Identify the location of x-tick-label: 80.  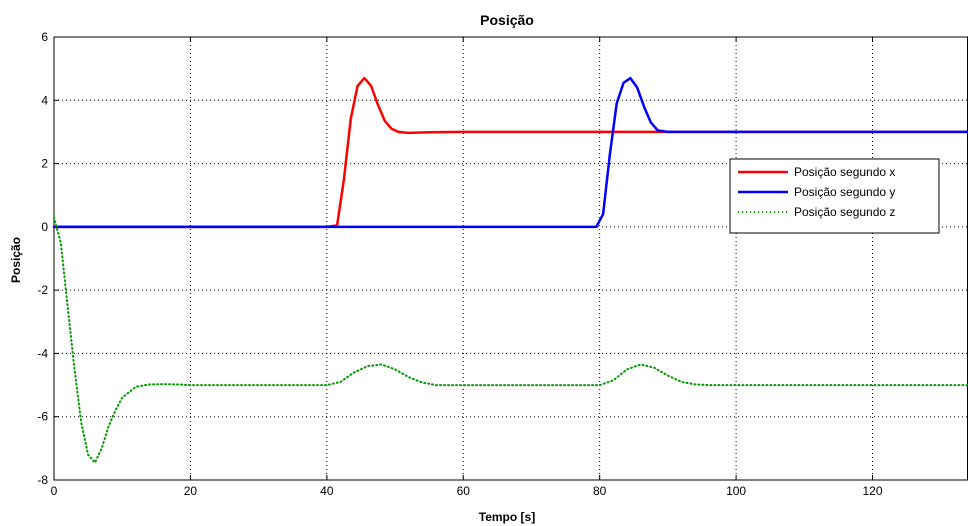
(600, 491).